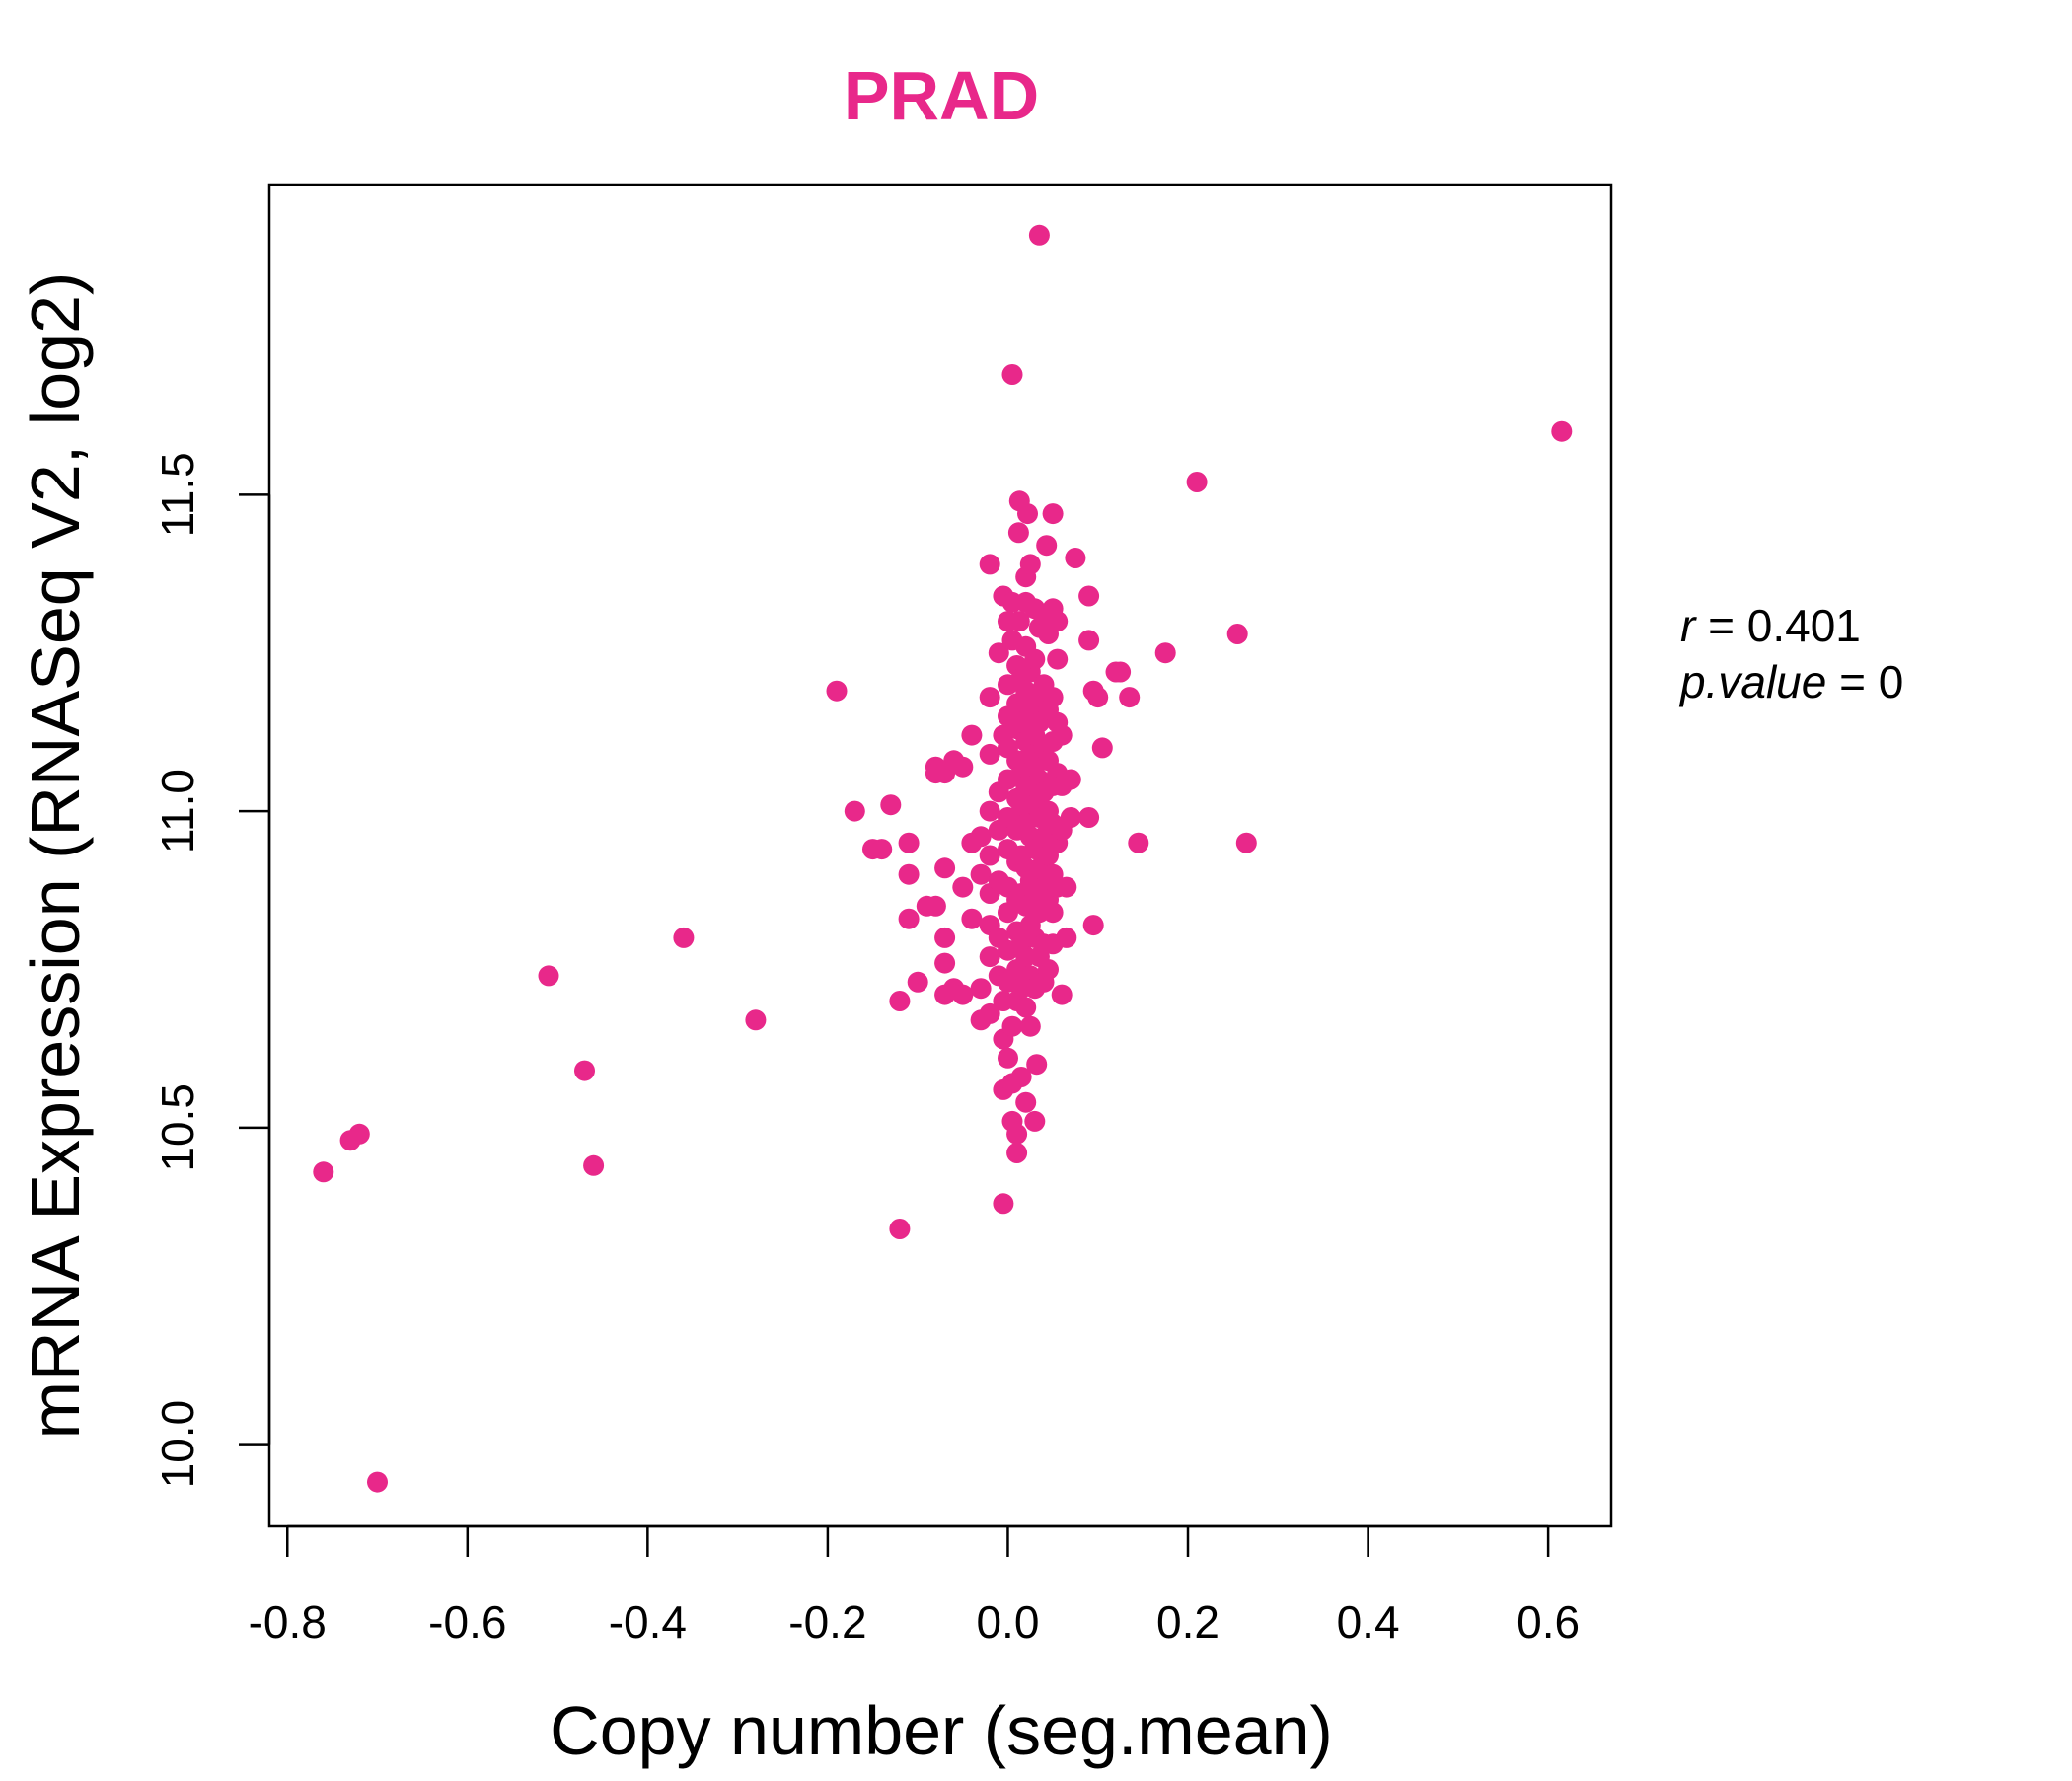 The height and width of the screenshot is (1781, 2072). I want to click on y-axis: 10.0 10.5 11.0 11.5, so click(212, 970).